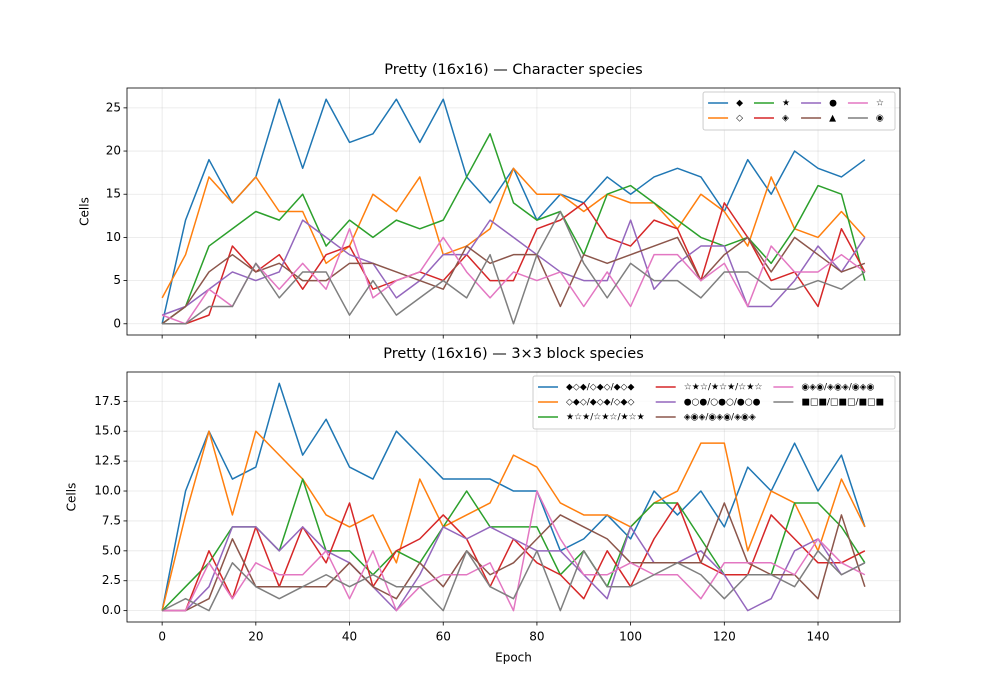  Describe the element at coordinates (443, 637) in the screenshot. I see `x-tick-label: 60` at that location.